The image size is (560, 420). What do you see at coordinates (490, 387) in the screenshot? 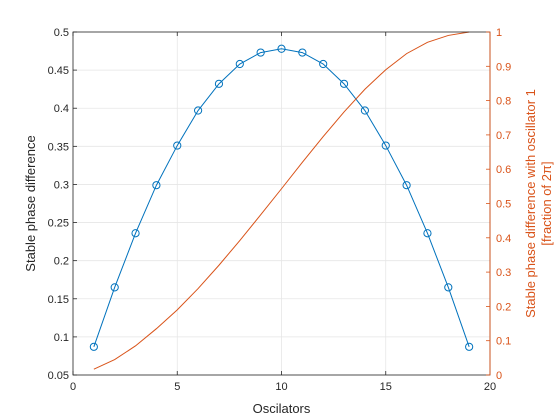
I see `x-tick-label: 20` at bounding box center [490, 387].